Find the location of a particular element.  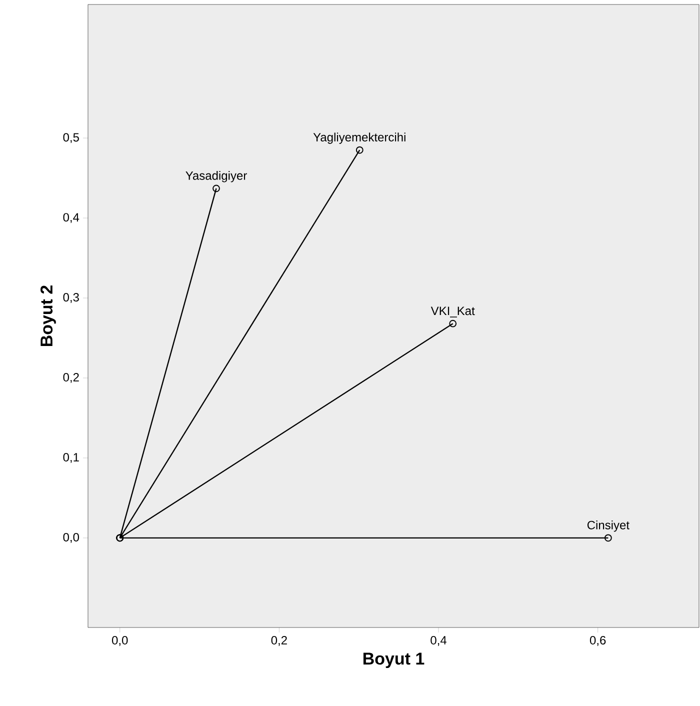

y-tick-label: 0,0 is located at coordinates (71, 537).